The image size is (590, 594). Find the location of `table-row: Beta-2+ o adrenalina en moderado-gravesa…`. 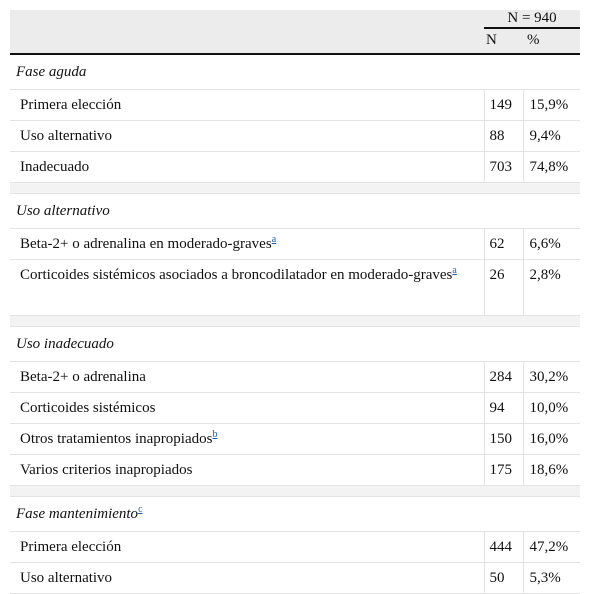

table-row: Beta-2+ o adrenalina en moderado-gravesa… is located at coordinates (295, 244).